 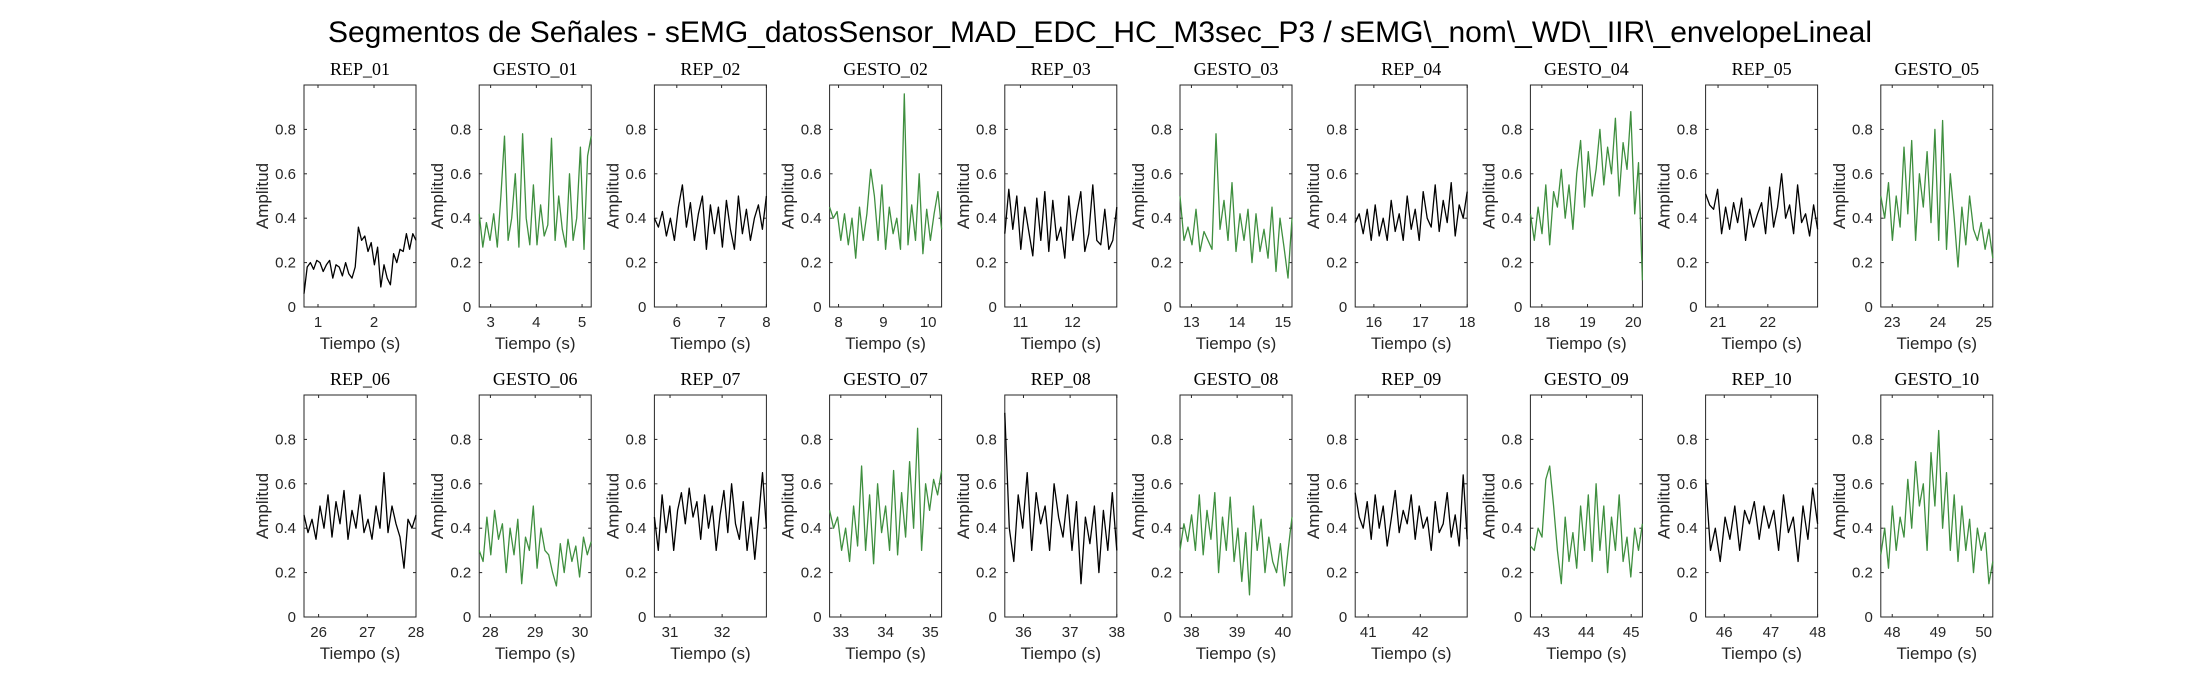 What do you see at coordinates (1938, 632) in the screenshot?
I see `x-tick-label: 49` at bounding box center [1938, 632].